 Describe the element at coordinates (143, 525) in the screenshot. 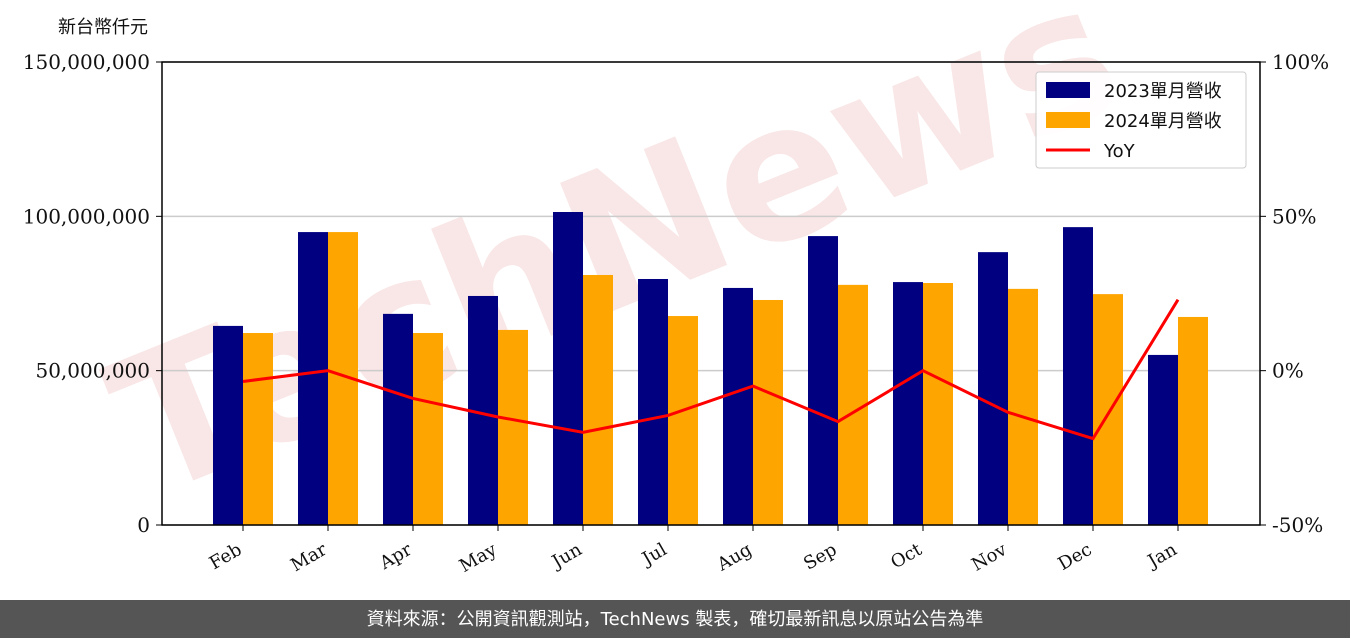

I see `y-tick-label: 0` at that location.